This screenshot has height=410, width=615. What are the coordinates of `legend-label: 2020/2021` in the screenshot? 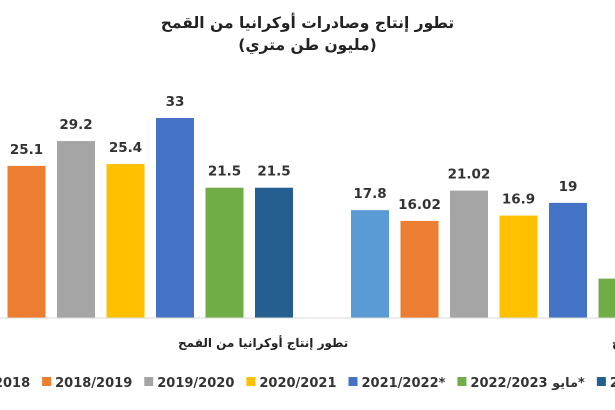 It's located at (297, 383).